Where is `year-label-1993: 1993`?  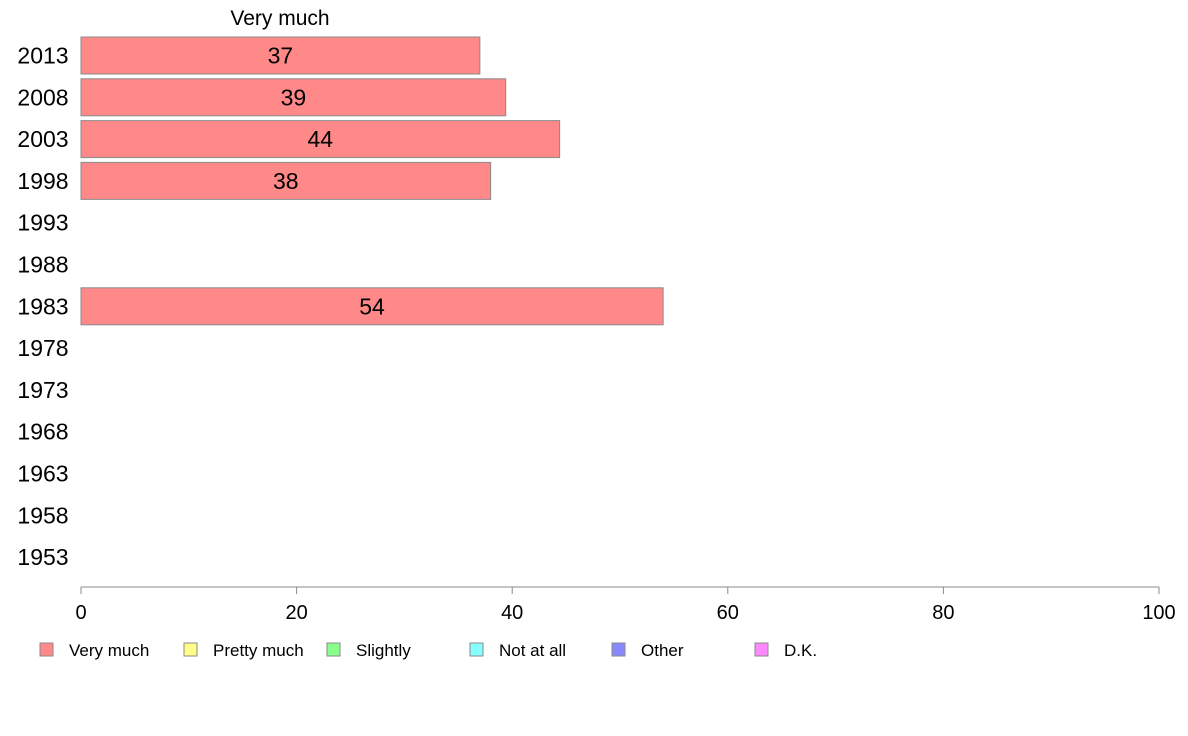
year-label-1993: 1993 is located at coordinates (42, 223).